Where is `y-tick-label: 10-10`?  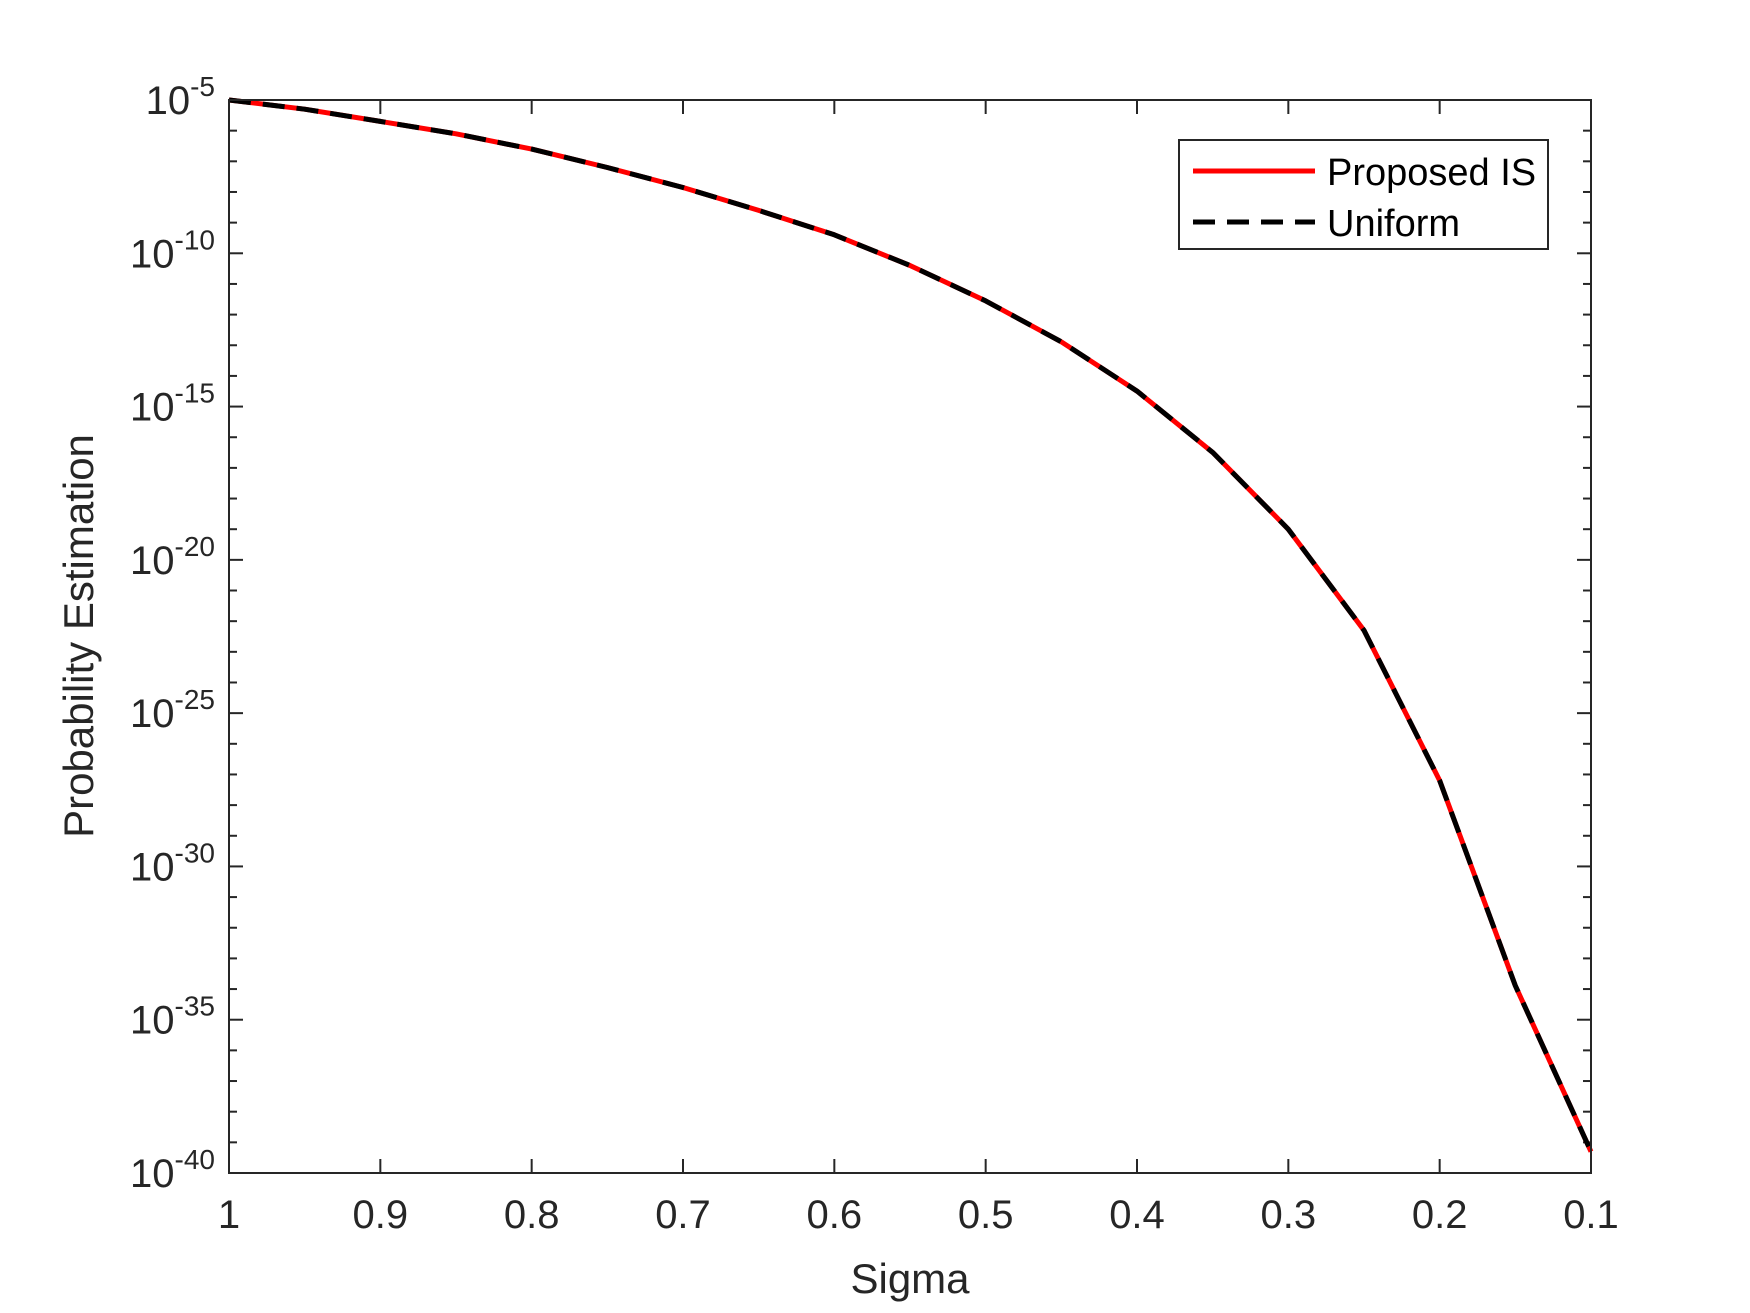 y-tick-label: 10-10 is located at coordinates (172, 250).